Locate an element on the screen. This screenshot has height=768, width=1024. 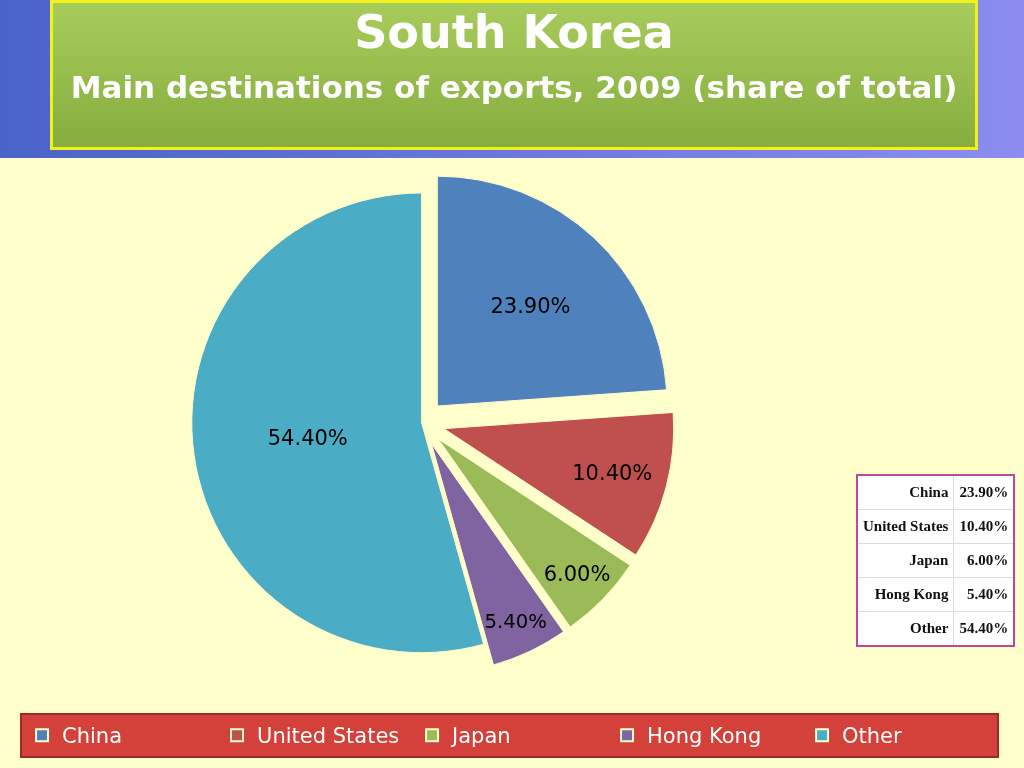
data-label: 5.40% is located at coordinates (515, 621).